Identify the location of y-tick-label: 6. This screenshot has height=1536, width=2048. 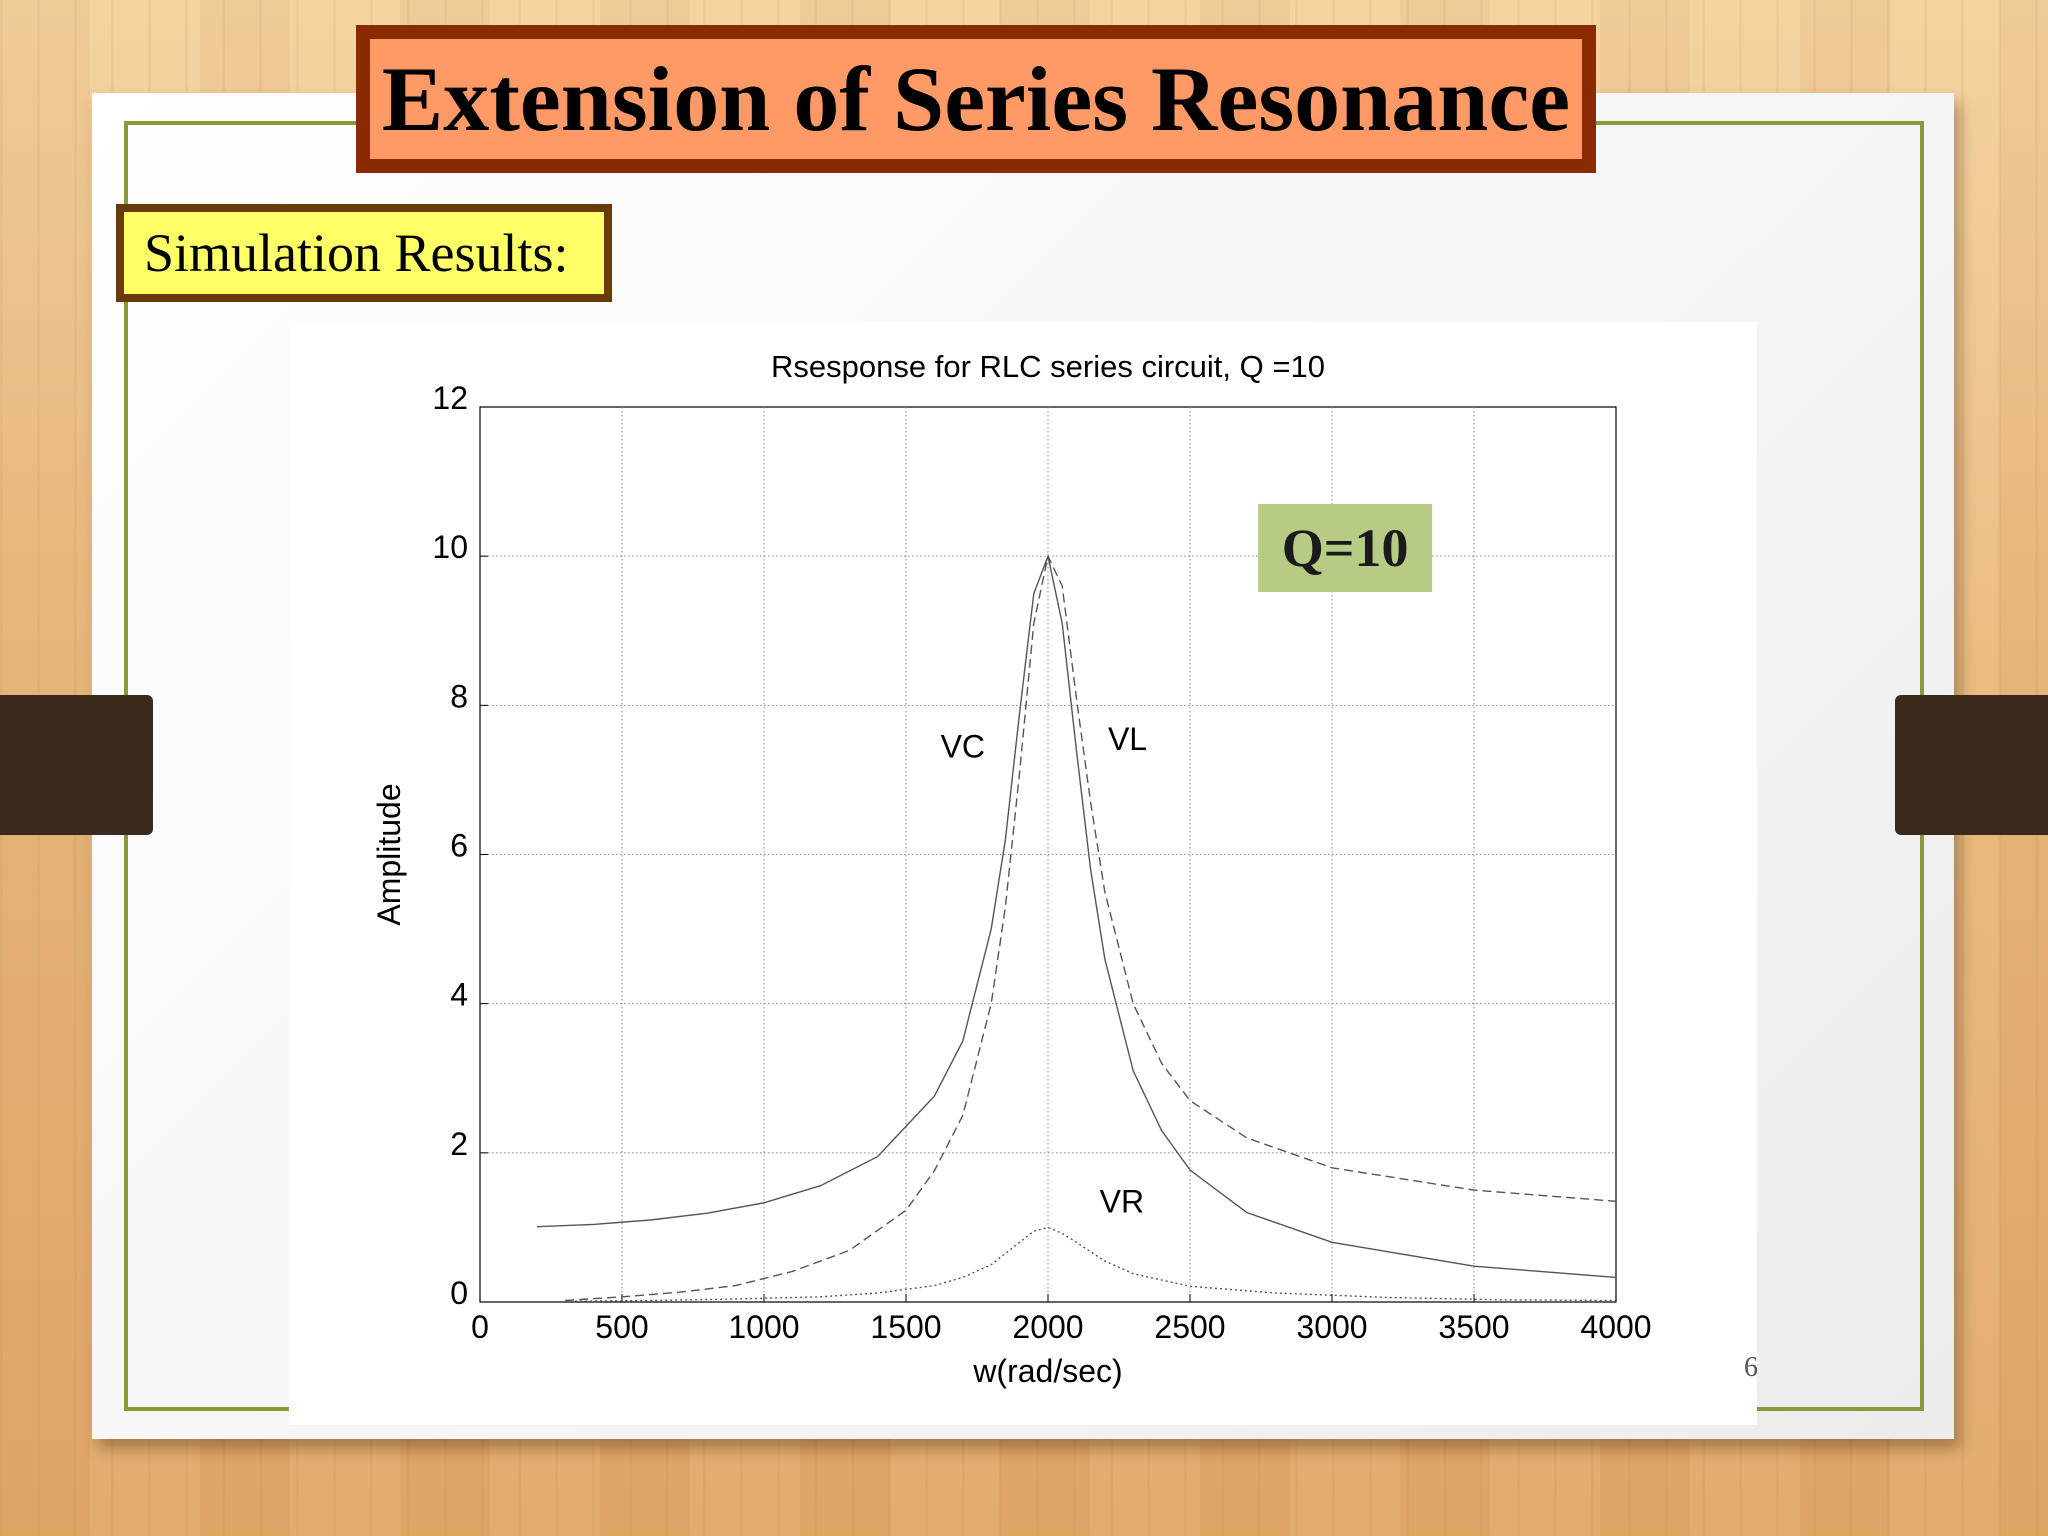
(459, 846).